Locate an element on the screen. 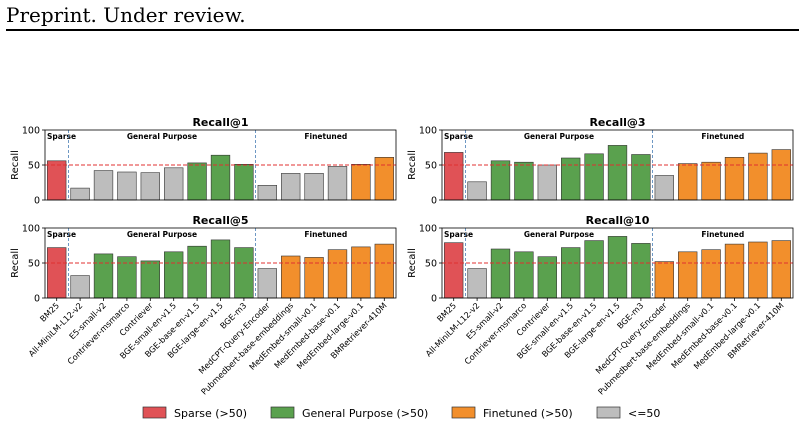 The image size is (804, 427). legend-label-1: Sparse (>50) is located at coordinates (210, 413).